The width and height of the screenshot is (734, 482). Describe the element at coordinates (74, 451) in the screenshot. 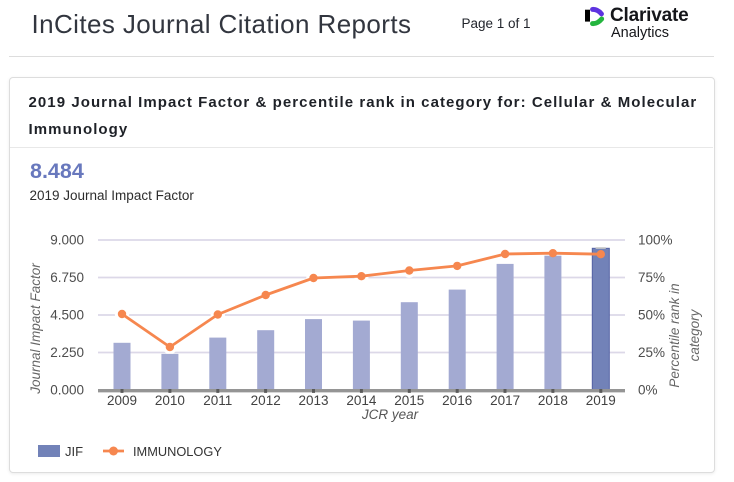

I see `svg-text: JIF` at that location.